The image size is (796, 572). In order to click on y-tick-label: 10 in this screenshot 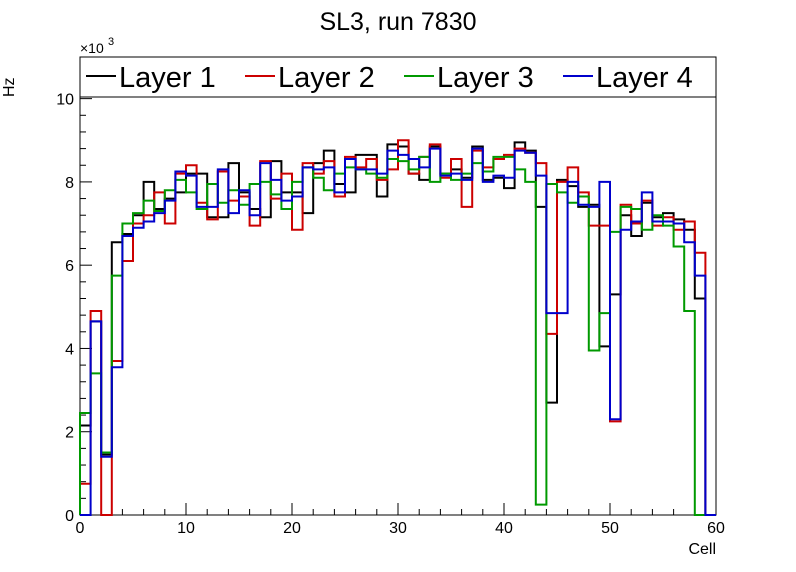, I will do `click(65, 100)`.